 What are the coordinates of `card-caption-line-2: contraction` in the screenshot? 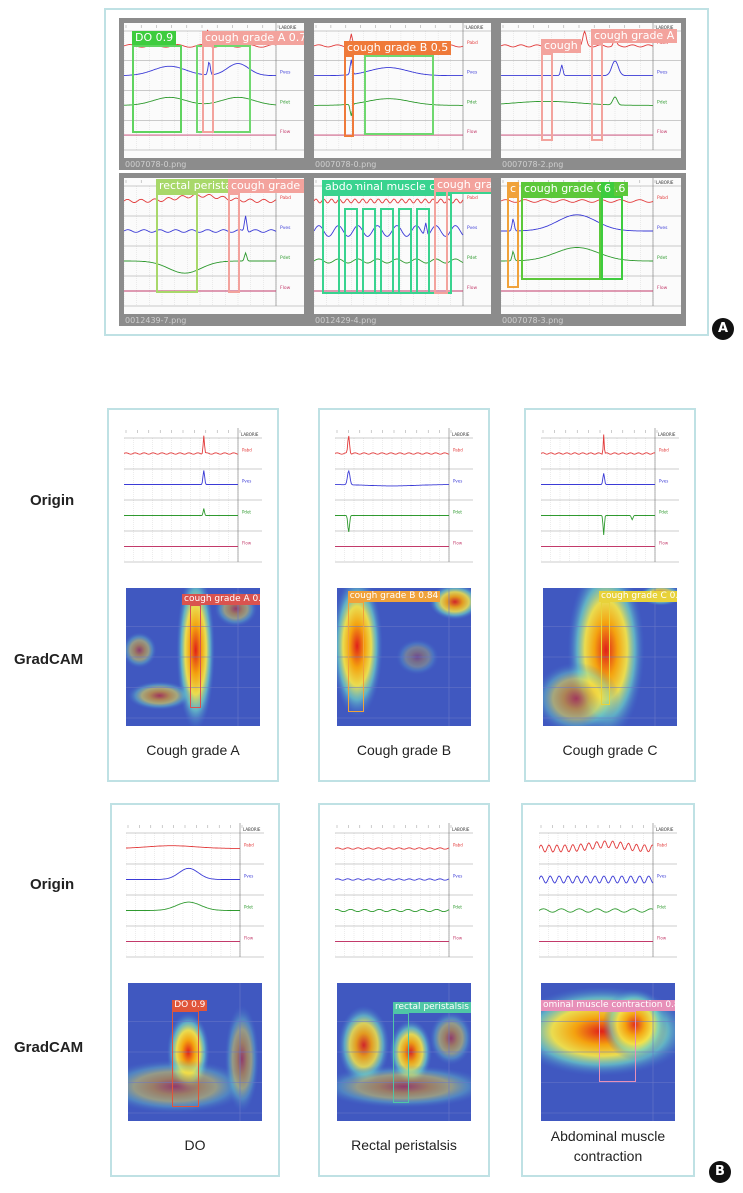 It's located at (608, 1156).